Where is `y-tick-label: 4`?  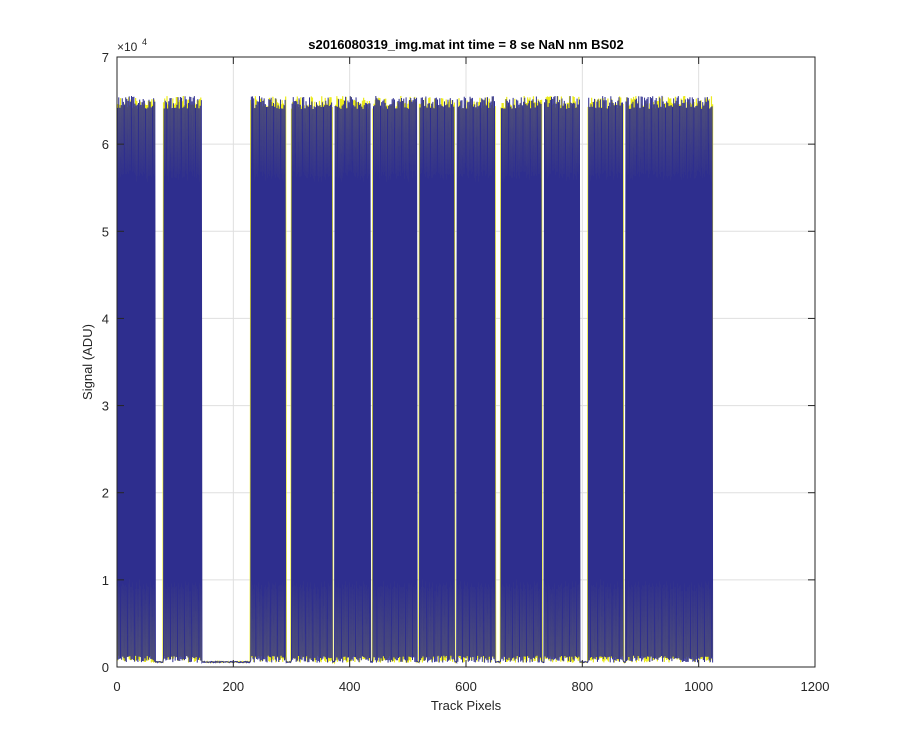
y-tick-label: 4 is located at coordinates (105, 318).